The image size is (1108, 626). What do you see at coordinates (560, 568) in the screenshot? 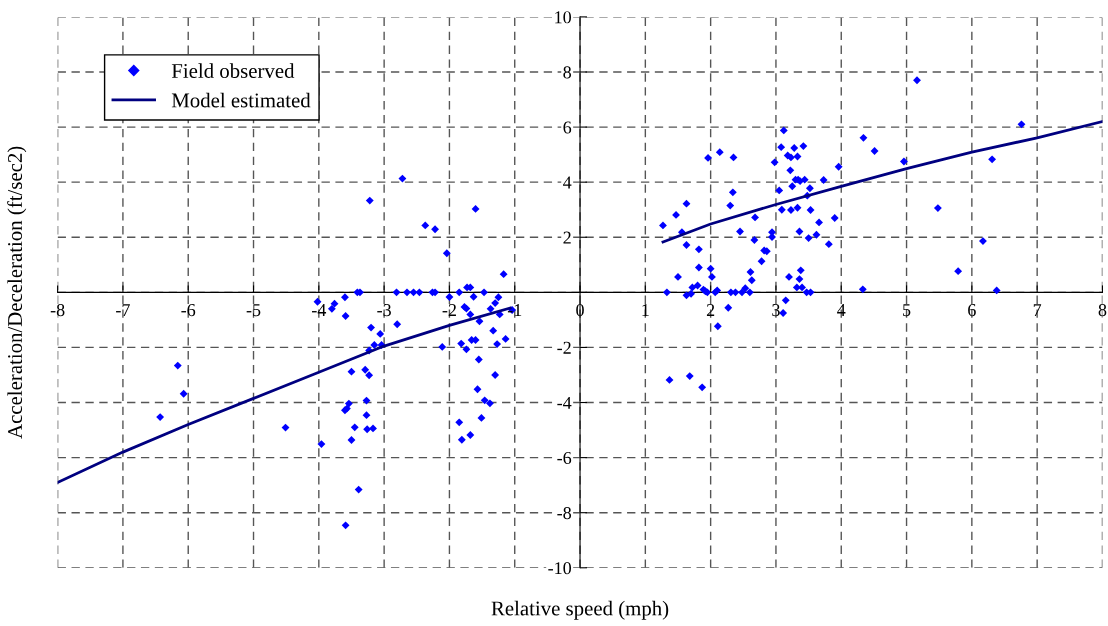
I see `y-tick-label: -10` at bounding box center [560, 568].